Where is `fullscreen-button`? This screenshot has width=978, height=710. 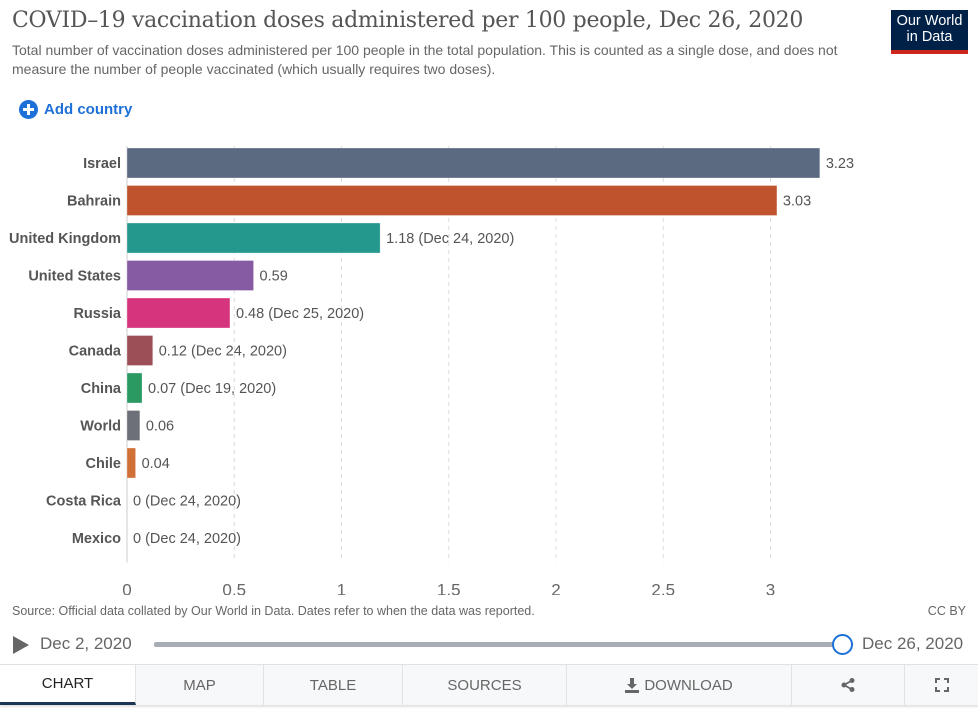 fullscreen-button is located at coordinates (941, 685).